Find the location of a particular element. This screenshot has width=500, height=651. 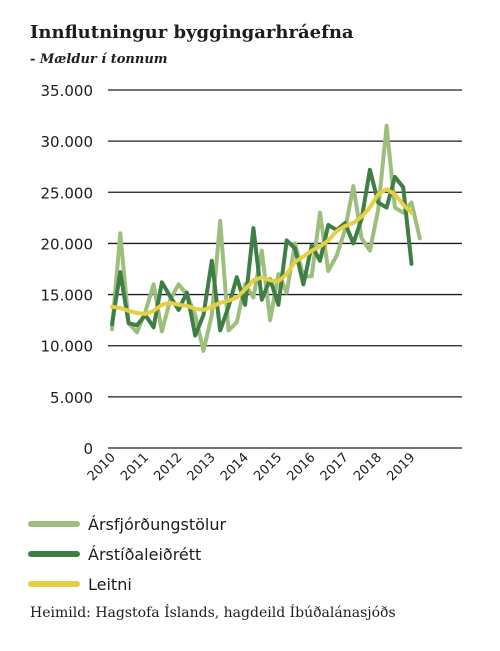

legend-swatch-seasonal is located at coordinates (54, 554).